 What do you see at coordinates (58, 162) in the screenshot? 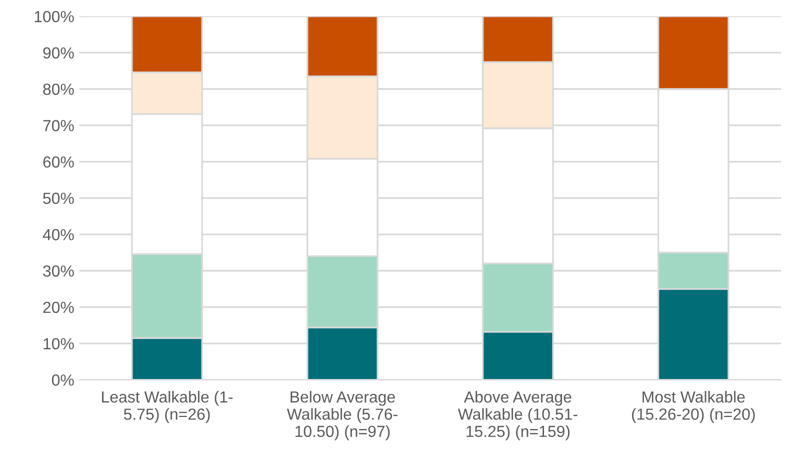
I see `y-tick-label: 60%` at bounding box center [58, 162].